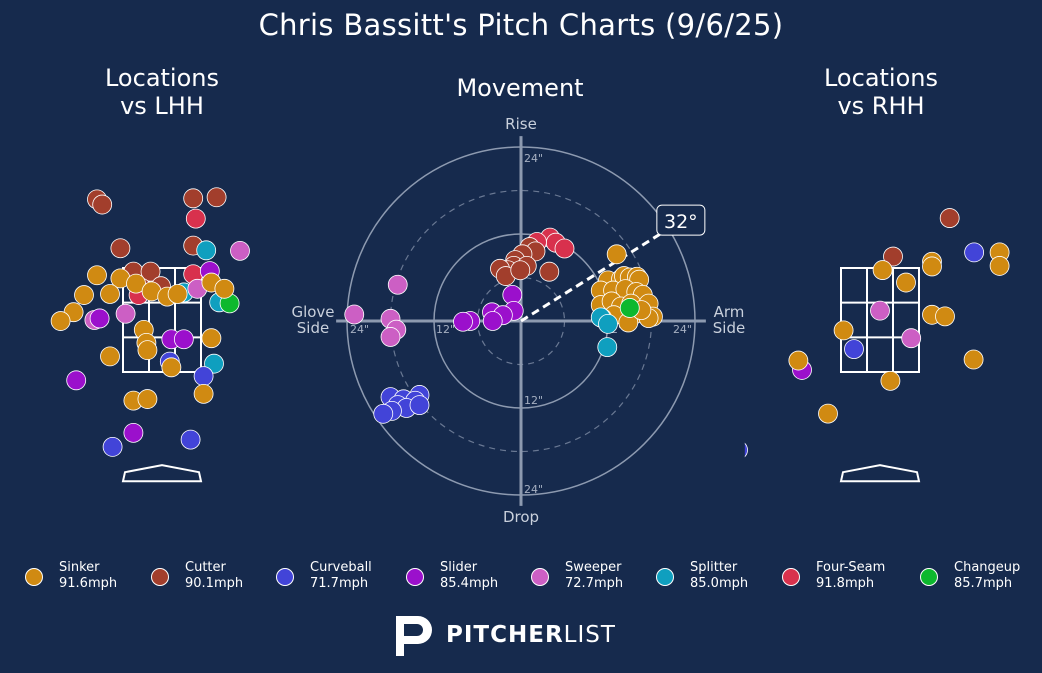 The width and height of the screenshot is (1042, 673). What do you see at coordinates (533, 489) in the screenshot?
I see `tick-label-24-bottom: 24"` at bounding box center [533, 489].